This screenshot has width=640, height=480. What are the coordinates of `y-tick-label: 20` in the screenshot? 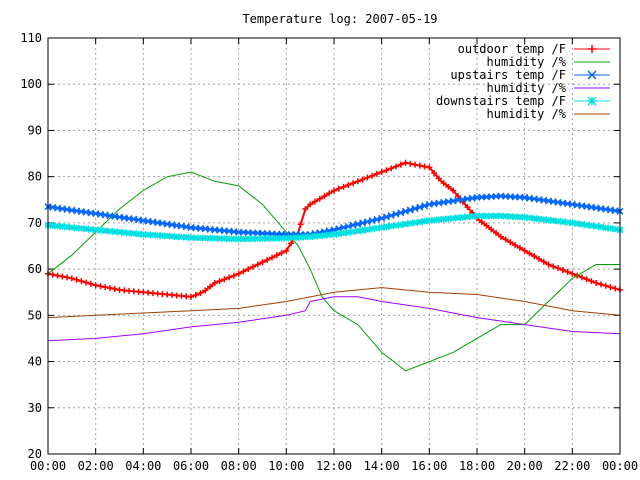 It's located at (35, 454).